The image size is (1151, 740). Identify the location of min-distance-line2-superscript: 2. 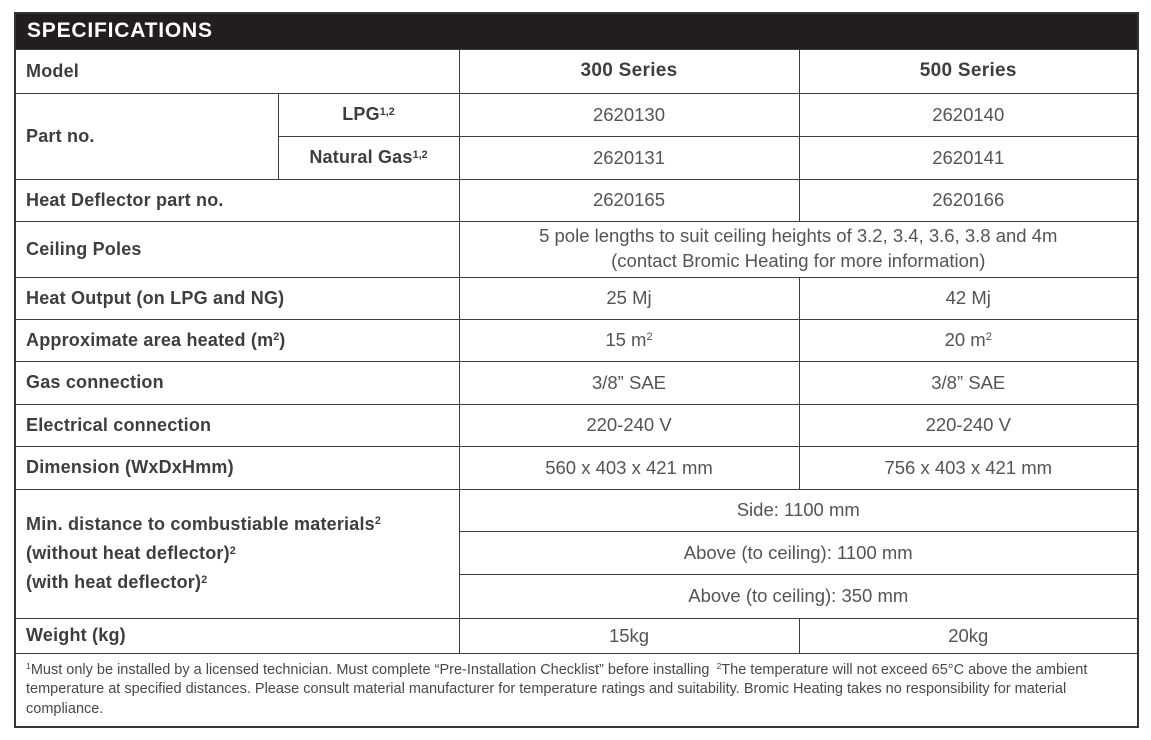
(232, 550).